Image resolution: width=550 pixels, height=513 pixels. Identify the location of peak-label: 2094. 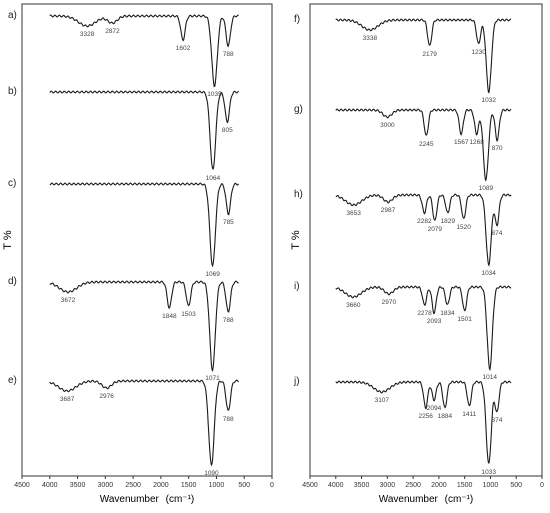
(434, 408).